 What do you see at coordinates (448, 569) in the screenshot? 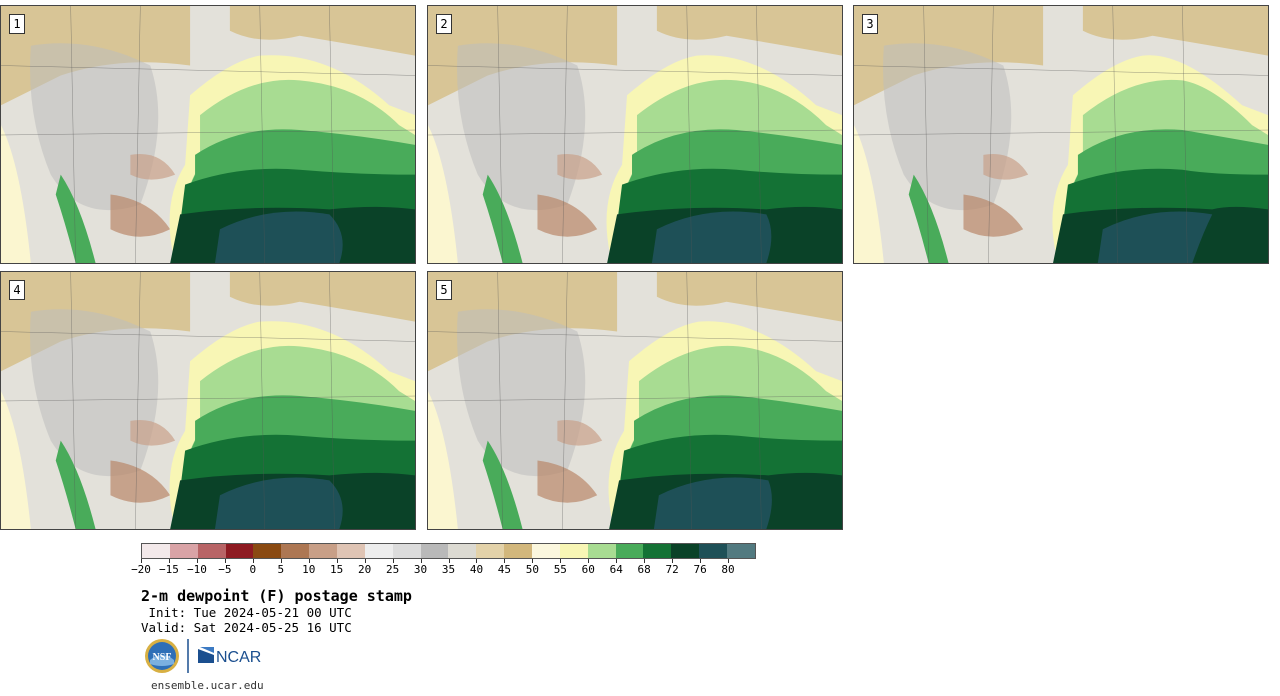
I see `colorbar-tick-label: 35` at bounding box center [448, 569].